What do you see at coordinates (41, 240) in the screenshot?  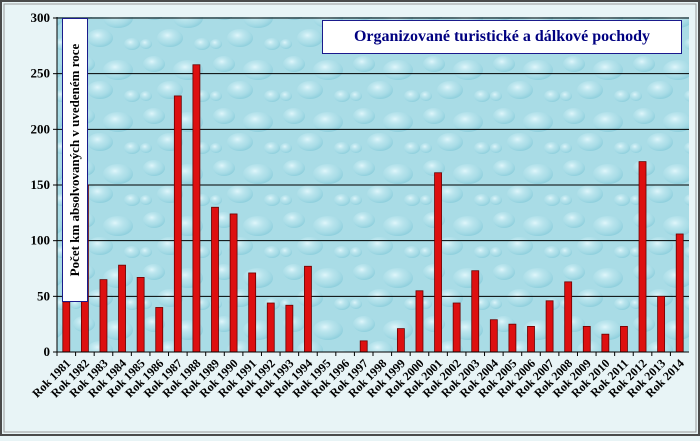 I see `y-tick-label: 100` at bounding box center [41, 240].